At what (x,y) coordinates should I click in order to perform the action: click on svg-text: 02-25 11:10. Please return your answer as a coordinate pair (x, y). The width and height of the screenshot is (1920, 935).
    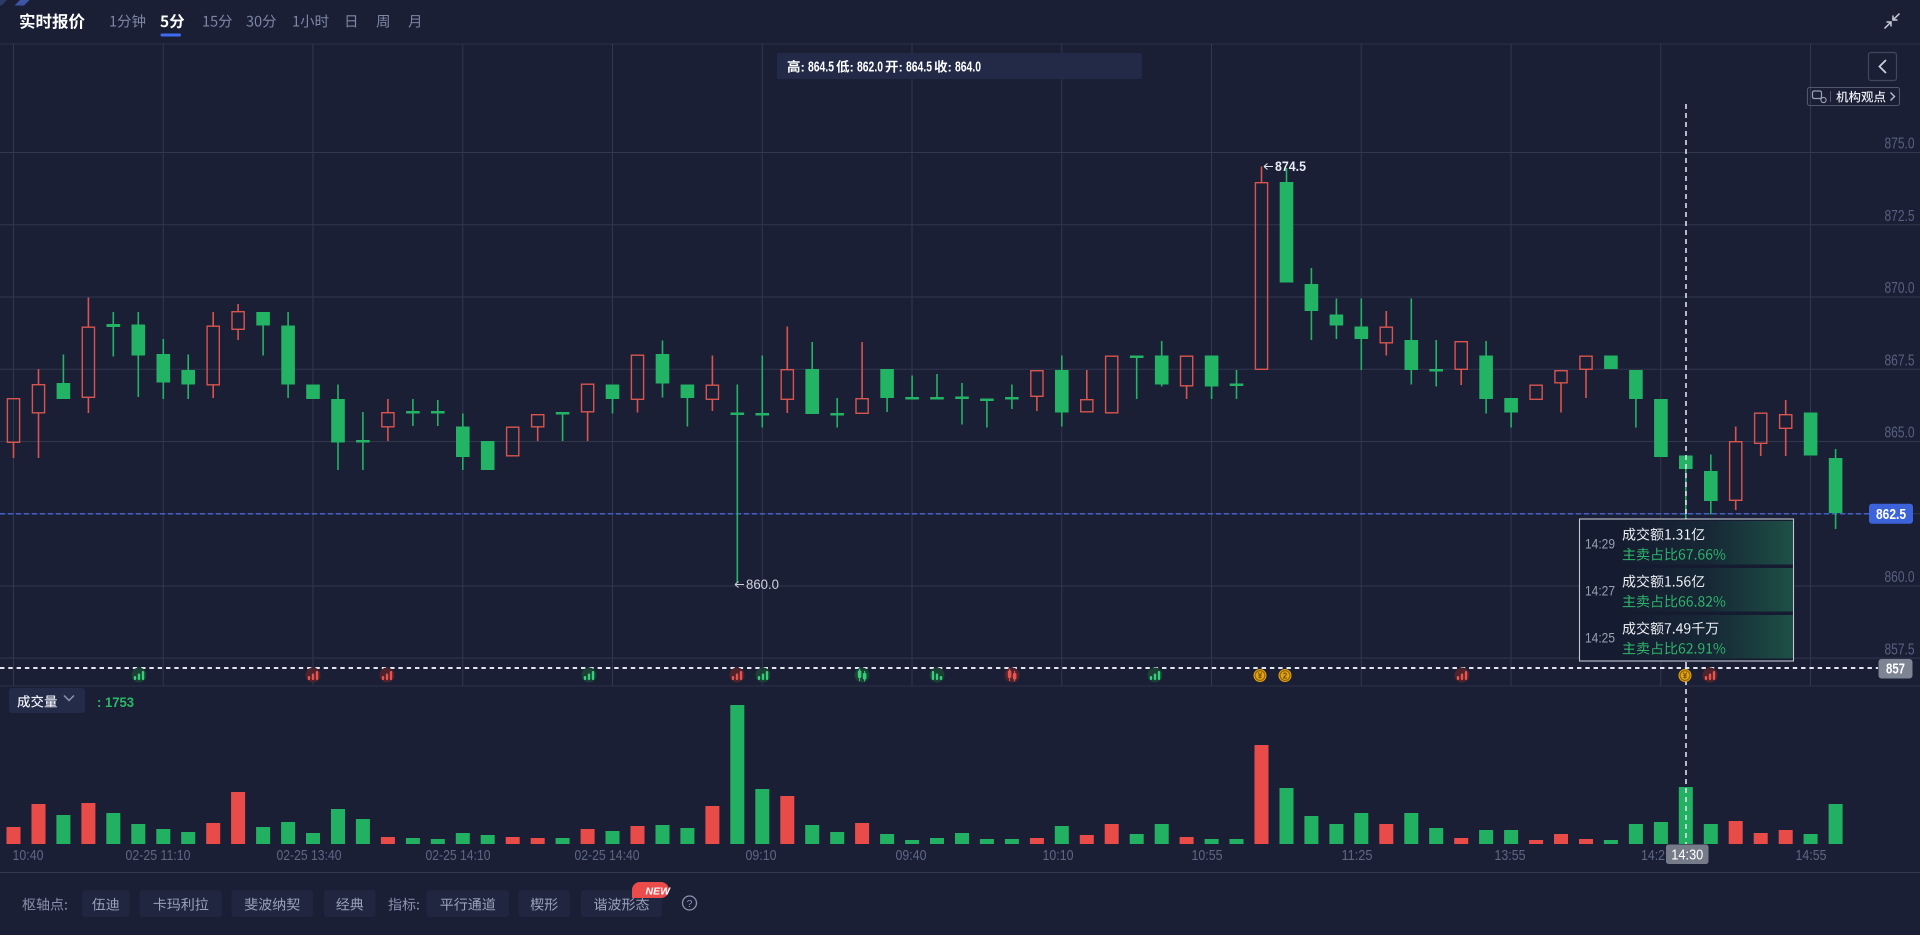
    Looking at the image, I should click on (158, 855).